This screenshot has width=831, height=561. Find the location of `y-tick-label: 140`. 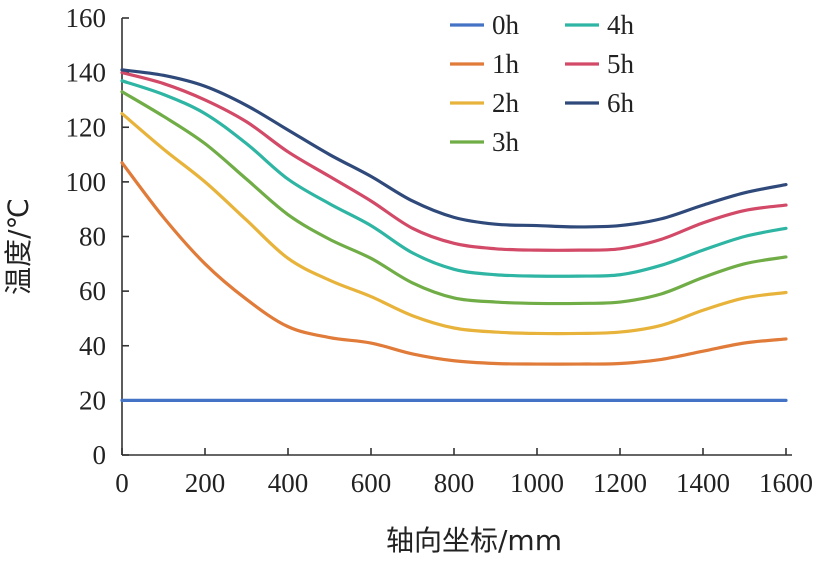

y-tick-label: 140 is located at coordinates (86, 73).